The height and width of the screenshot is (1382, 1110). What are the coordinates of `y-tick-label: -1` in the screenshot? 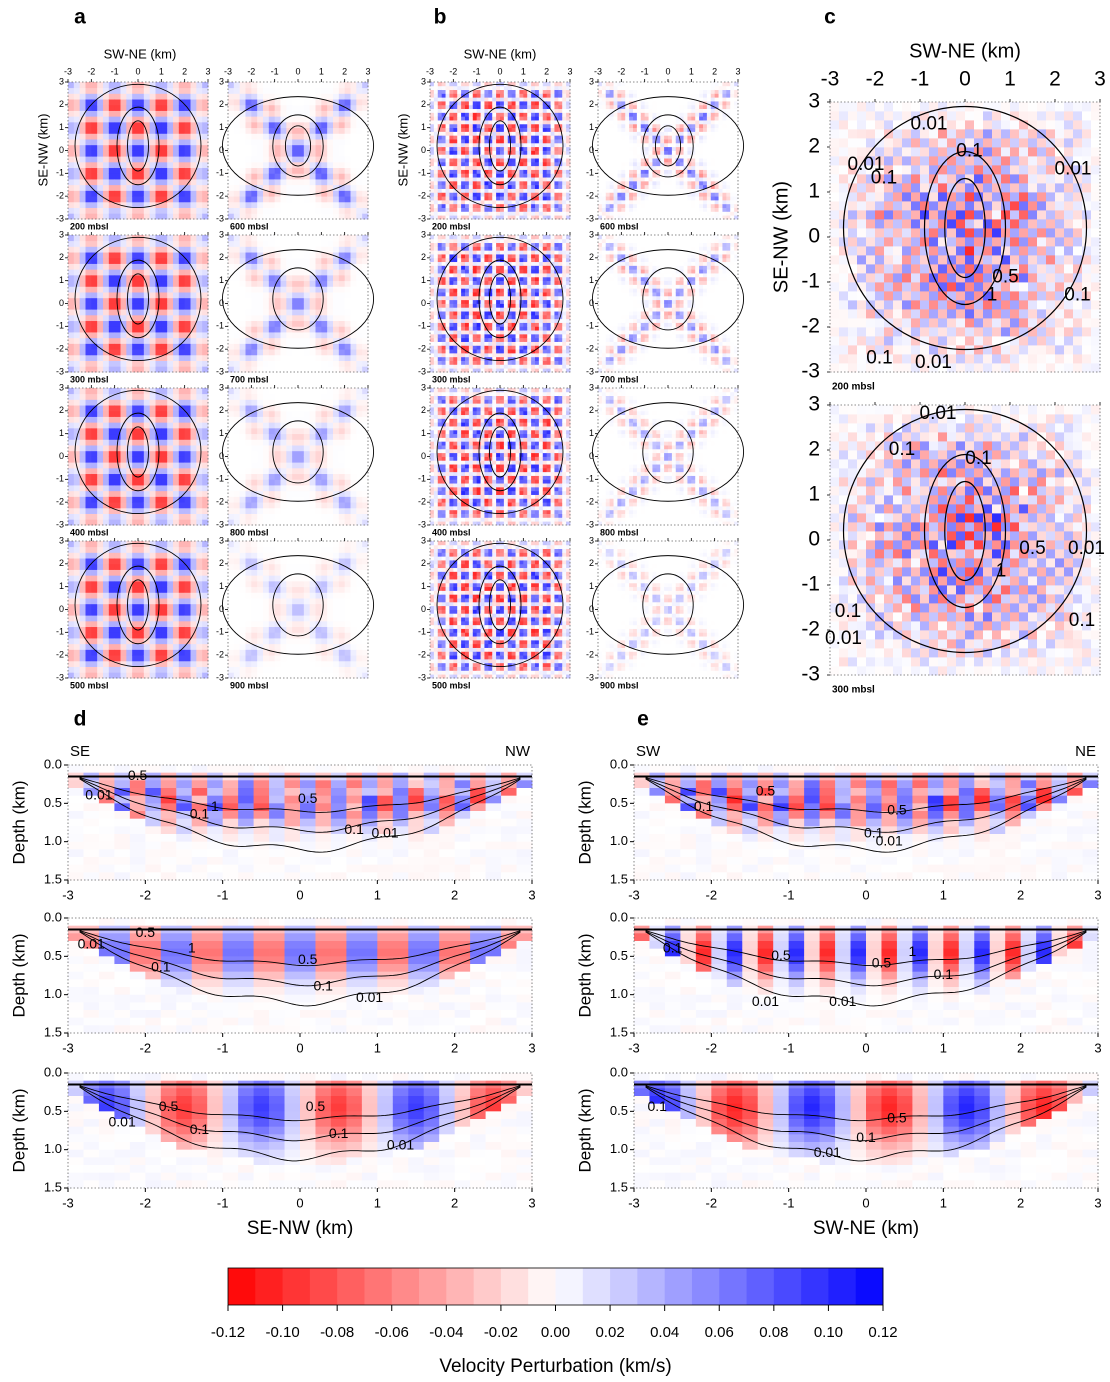 It's located at (60, 326).